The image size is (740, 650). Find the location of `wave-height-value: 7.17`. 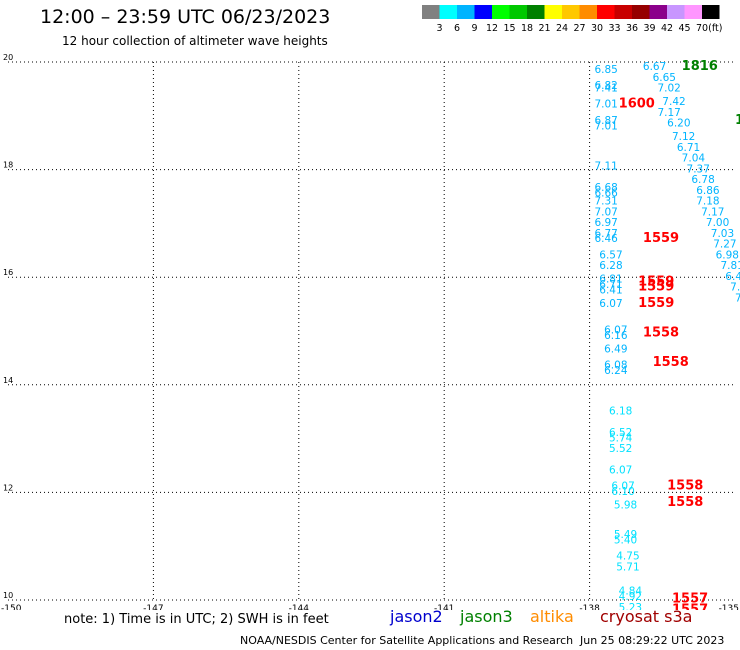

wave-height-value: 7.17 is located at coordinates (712, 212).